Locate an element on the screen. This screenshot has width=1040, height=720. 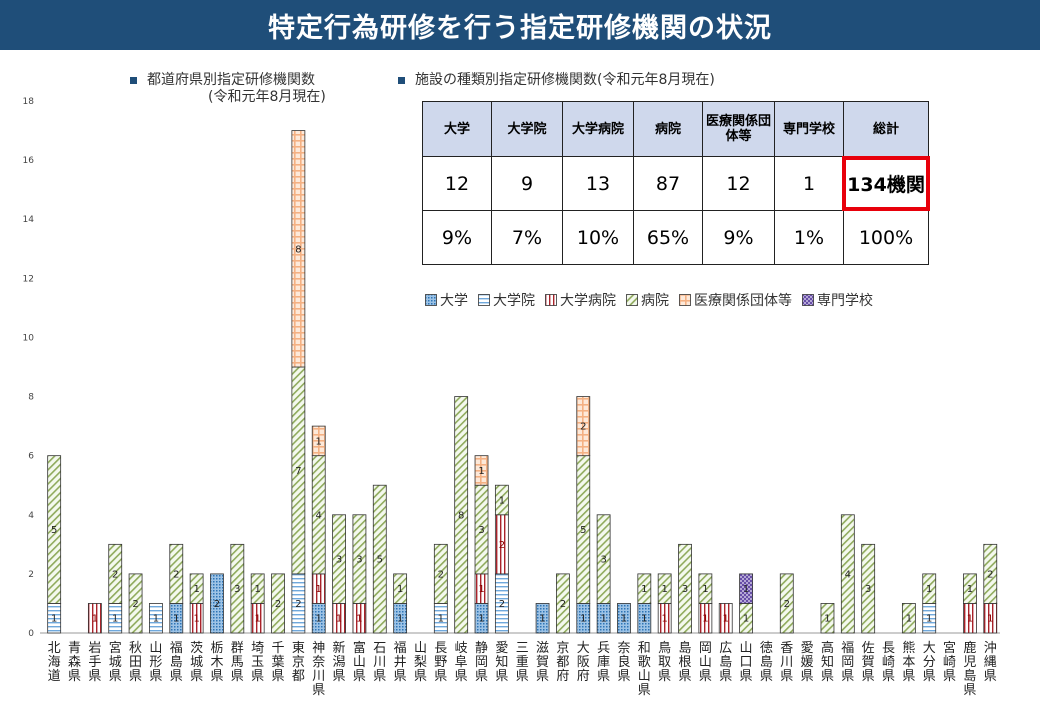
y-tick-label: 4 is located at coordinates (31, 516).